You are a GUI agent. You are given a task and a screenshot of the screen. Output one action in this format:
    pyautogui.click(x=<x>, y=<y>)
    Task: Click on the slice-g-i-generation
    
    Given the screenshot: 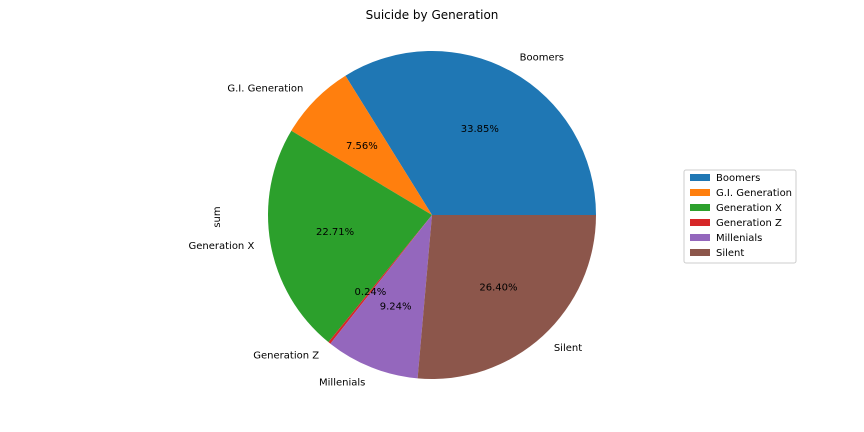 What is the action you would take?
    pyautogui.click(x=361, y=145)
    